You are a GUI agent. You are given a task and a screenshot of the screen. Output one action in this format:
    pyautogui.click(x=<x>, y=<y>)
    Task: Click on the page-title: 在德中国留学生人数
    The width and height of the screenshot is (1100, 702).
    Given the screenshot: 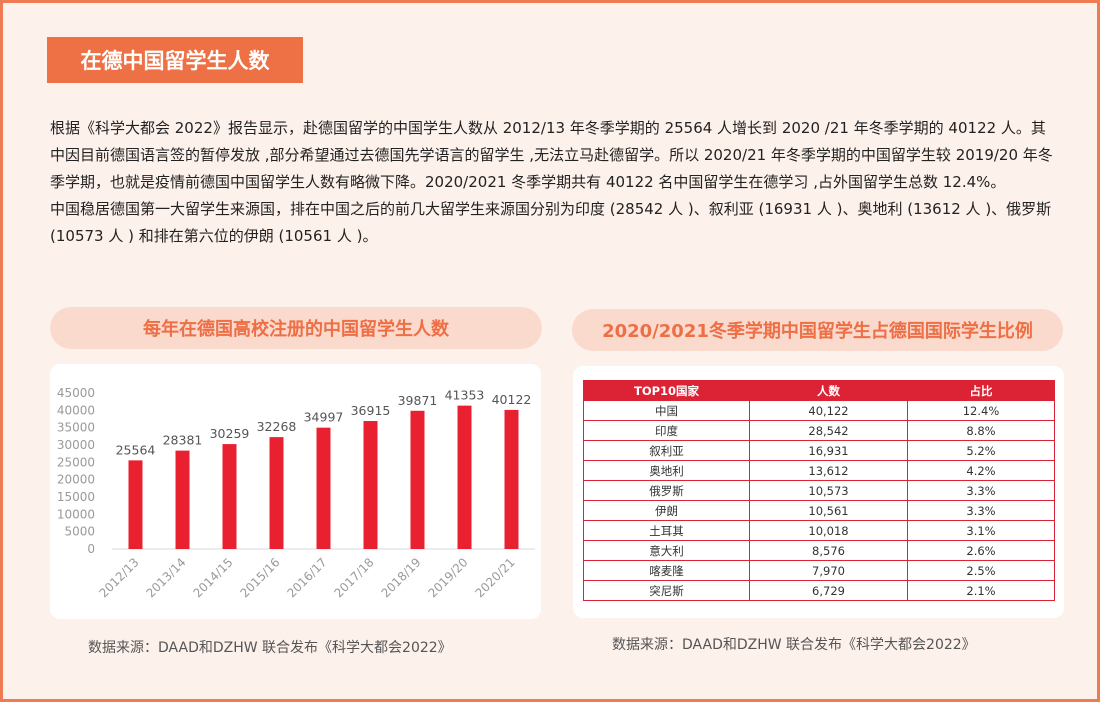 What is the action you would take?
    pyautogui.click(x=175, y=60)
    